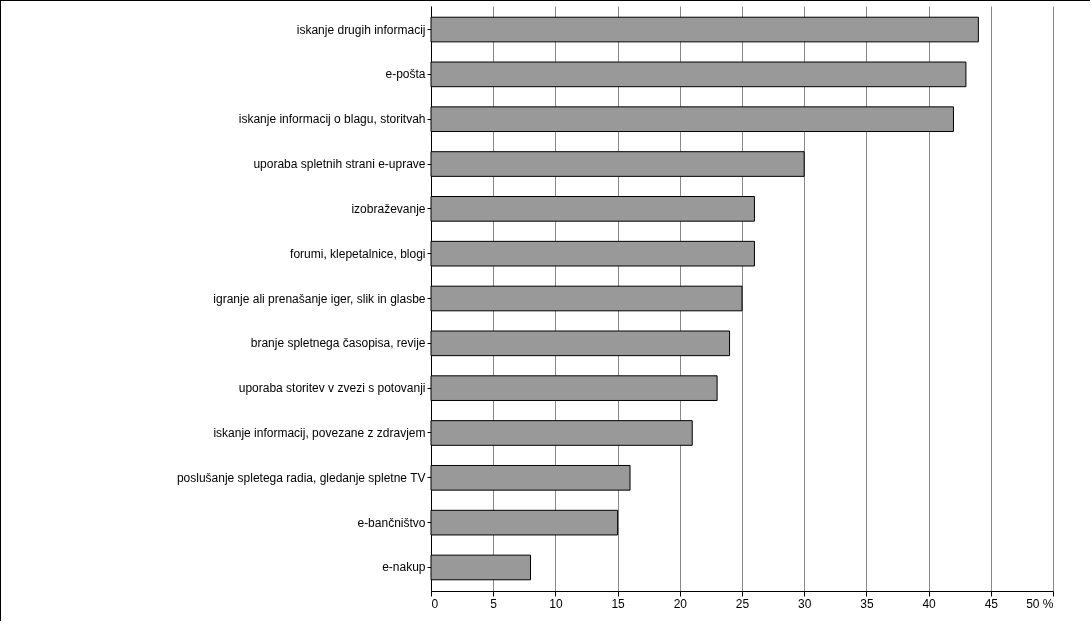 The height and width of the screenshot is (623, 1092). I want to click on x-tick-label: 15, so click(618, 603).